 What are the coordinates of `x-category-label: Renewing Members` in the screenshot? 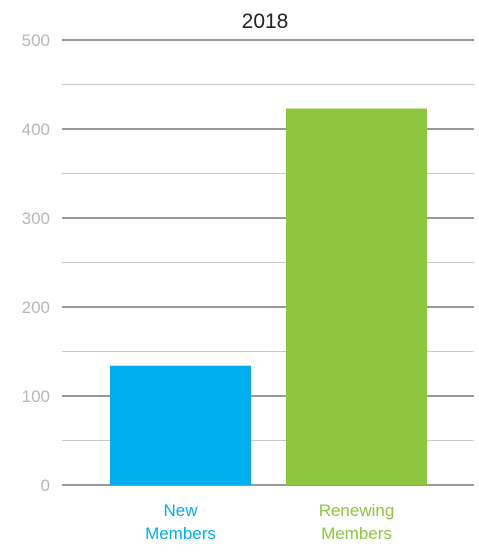 It's located at (357, 522).